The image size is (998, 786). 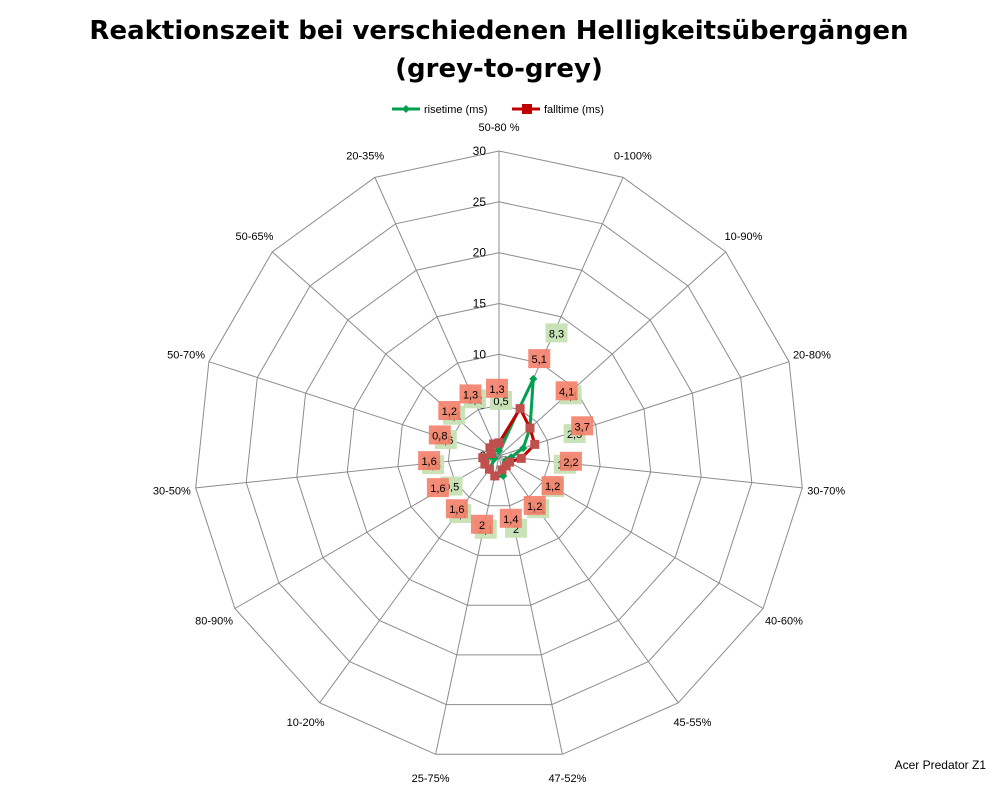 What do you see at coordinates (172, 491) in the screenshot?
I see `category-label: 30-50%` at bounding box center [172, 491].